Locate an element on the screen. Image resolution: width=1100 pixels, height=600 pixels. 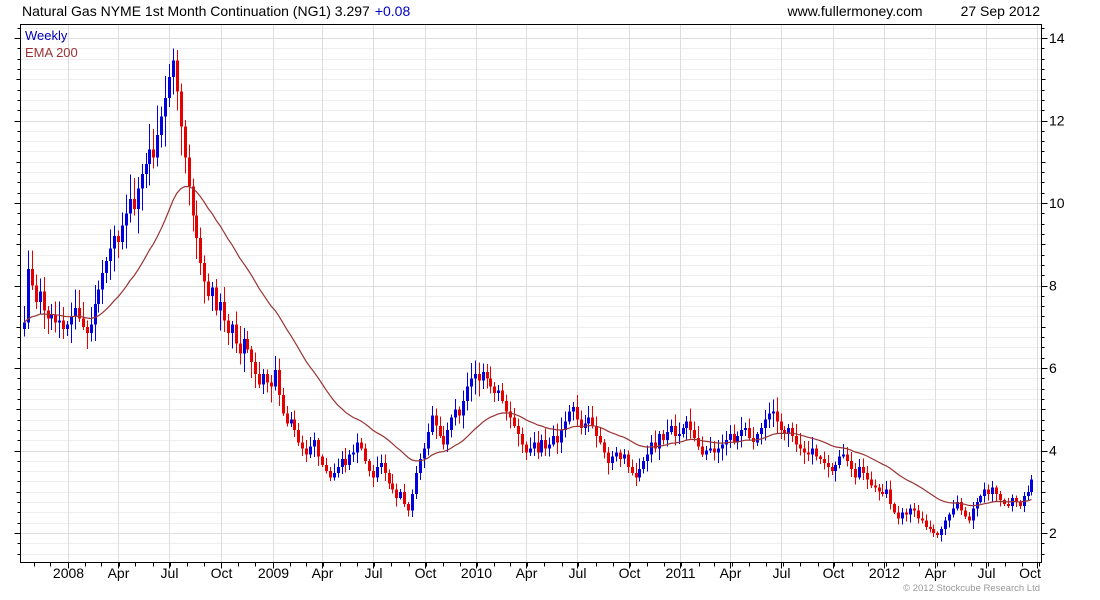
svg-text: 2008 is located at coordinates (68, 573).